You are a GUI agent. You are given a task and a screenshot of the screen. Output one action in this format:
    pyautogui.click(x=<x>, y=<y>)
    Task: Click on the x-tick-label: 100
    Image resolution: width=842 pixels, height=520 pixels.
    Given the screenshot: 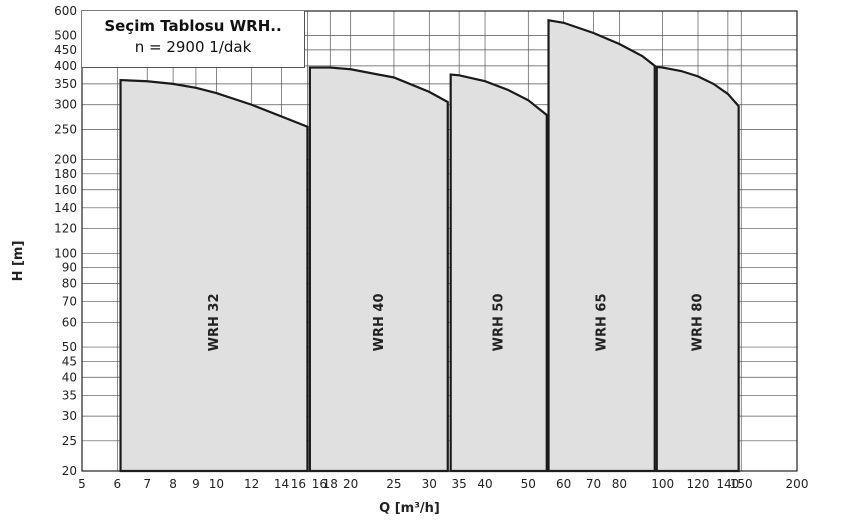 What is the action you would take?
    pyautogui.click(x=662, y=484)
    